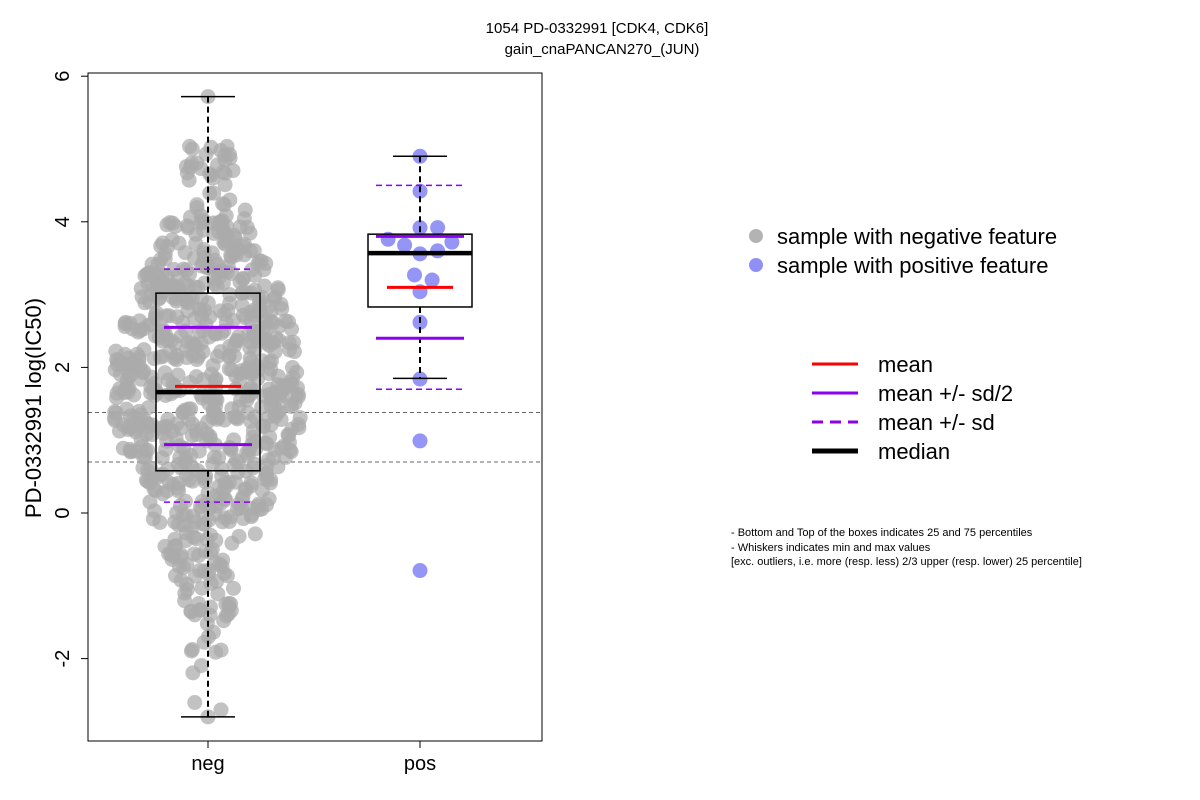  What do you see at coordinates (63, 367) in the screenshot?
I see `y-tick-label: 2` at bounding box center [63, 367].